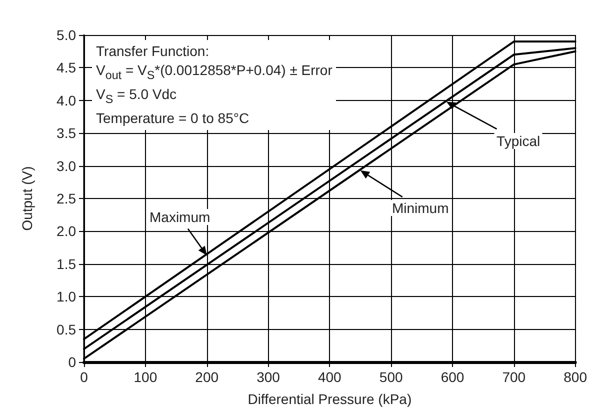  I want to click on y-tick-label: 0.5, so click(66, 329).